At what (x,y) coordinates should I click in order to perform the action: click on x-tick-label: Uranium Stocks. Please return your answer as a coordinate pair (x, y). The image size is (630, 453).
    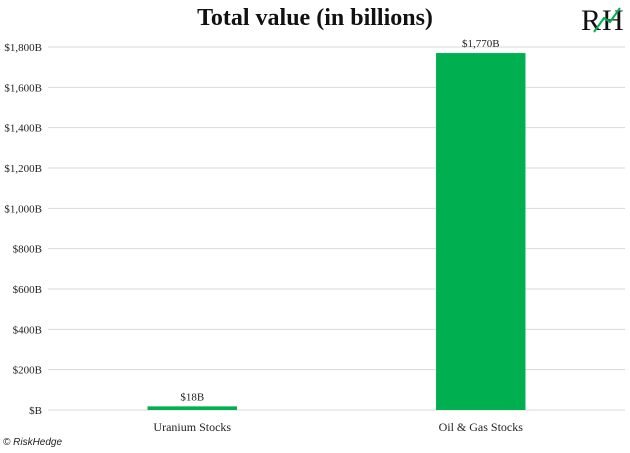
    Looking at the image, I should click on (192, 427).